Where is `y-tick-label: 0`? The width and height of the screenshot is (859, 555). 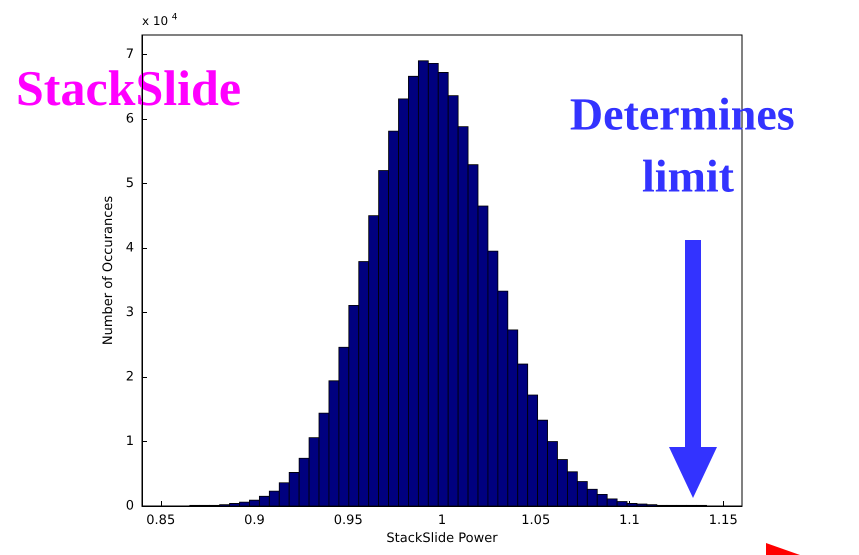 y-tick-label: 0 is located at coordinates (130, 506).